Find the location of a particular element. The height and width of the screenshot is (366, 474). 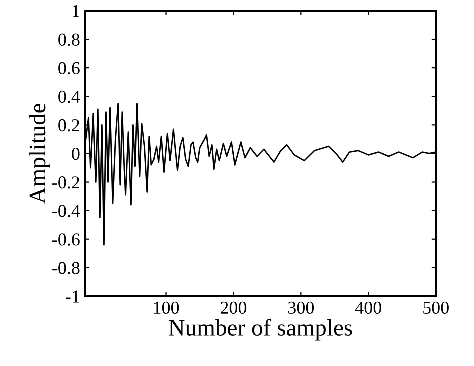

y-tick-label: 0.4 is located at coordinates (69, 97).